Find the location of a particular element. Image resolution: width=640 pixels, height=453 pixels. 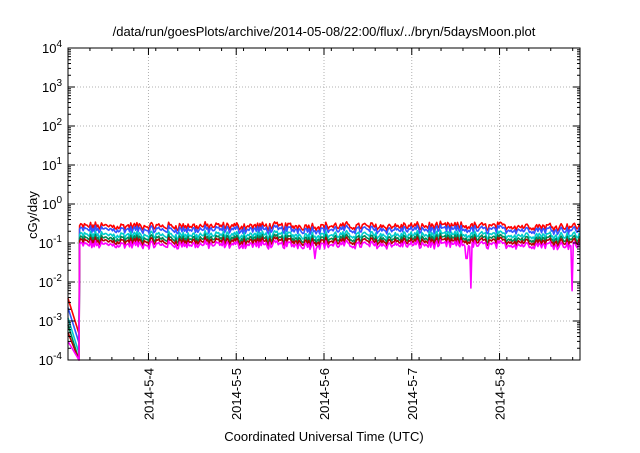

y-tick-label: 10⁰ is located at coordinates (52, 203).